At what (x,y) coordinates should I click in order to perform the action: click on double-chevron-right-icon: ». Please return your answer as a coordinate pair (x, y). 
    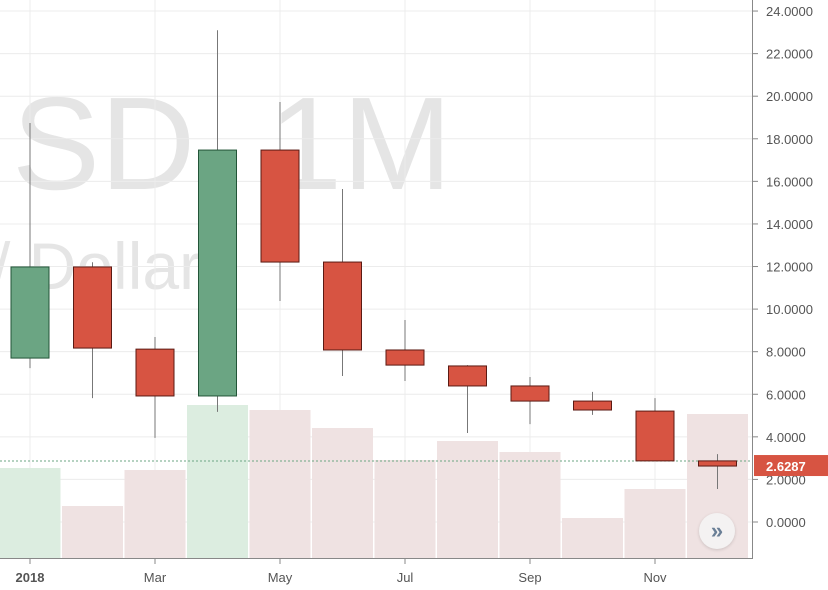
    Looking at the image, I should click on (717, 530).